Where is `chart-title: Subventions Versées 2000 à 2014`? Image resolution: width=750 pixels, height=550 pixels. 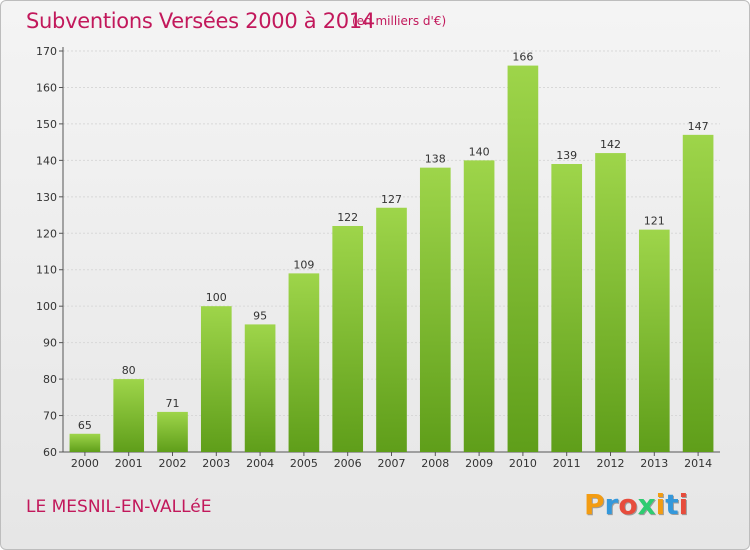 chart-title: Subventions Versées 2000 à 2014 is located at coordinates (200, 21).